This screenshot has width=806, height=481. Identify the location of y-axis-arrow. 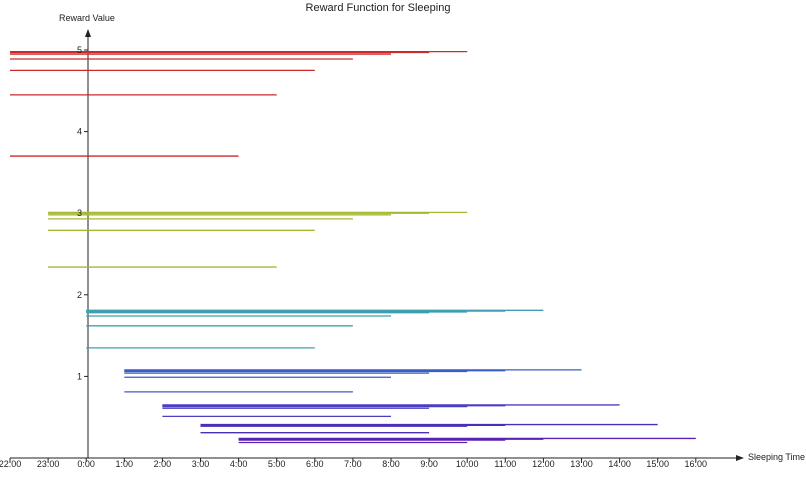
(88, 33).